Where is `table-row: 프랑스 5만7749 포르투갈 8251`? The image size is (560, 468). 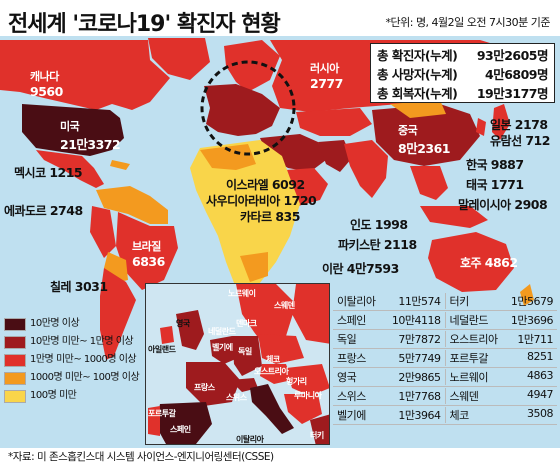
table-row: 프랑스 5만7749 포르투갈 8251 is located at coordinates (445, 358).